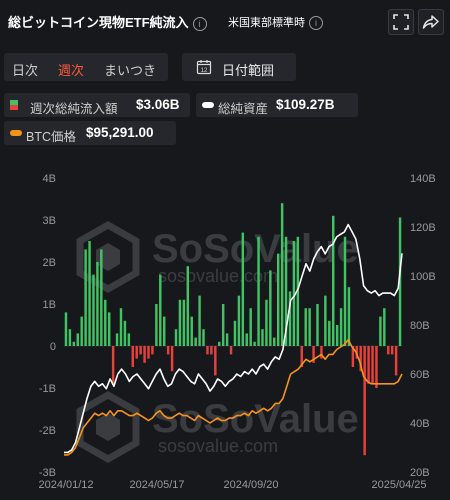 The height and width of the screenshot is (500, 450). What do you see at coordinates (47, 431) in the screenshot?
I see `y-left-tick-label: -2B` at bounding box center [47, 431].